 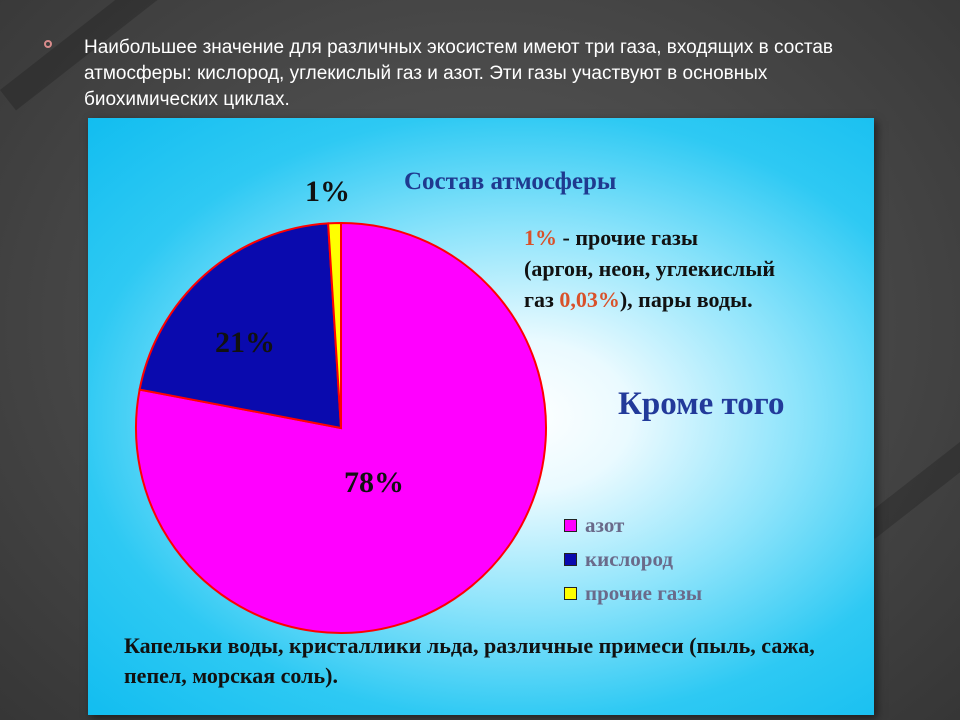 What do you see at coordinates (605, 524) in the screenshot?
I see `legend-label: азот` at bounding box center [605, 524].